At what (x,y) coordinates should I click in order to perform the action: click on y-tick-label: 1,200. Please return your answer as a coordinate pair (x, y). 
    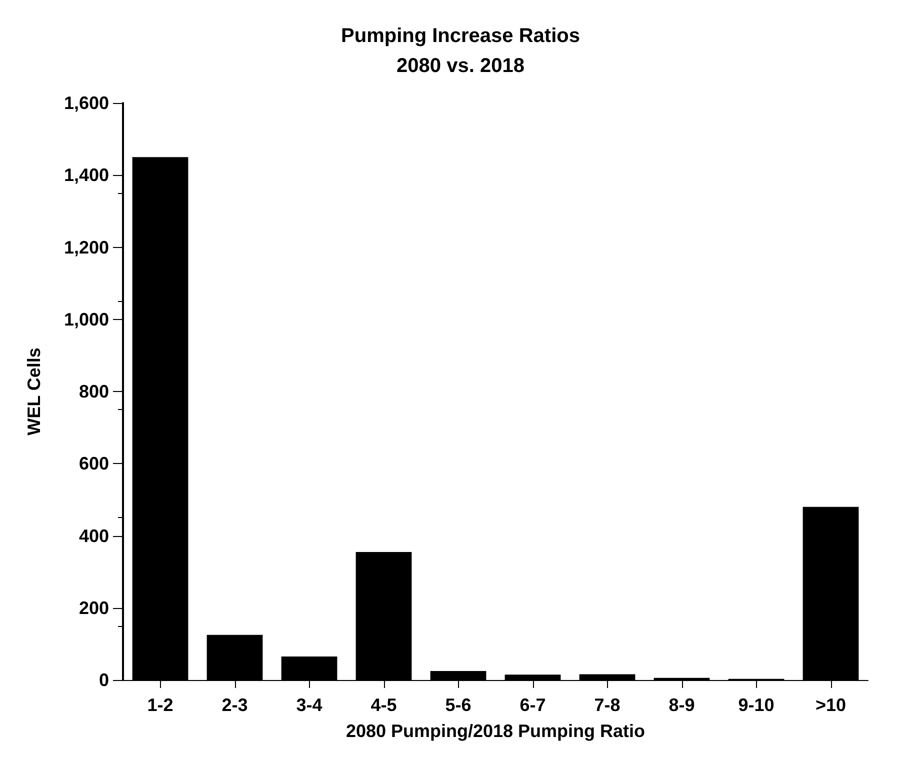
    Looking at the image, I should click on (86, 247).